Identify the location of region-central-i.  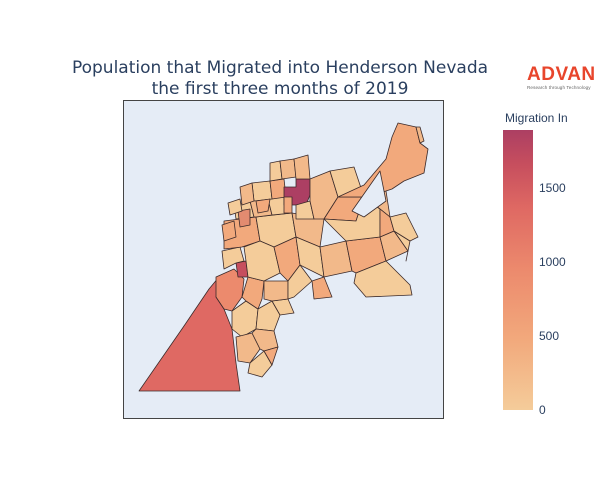
(300, 282).